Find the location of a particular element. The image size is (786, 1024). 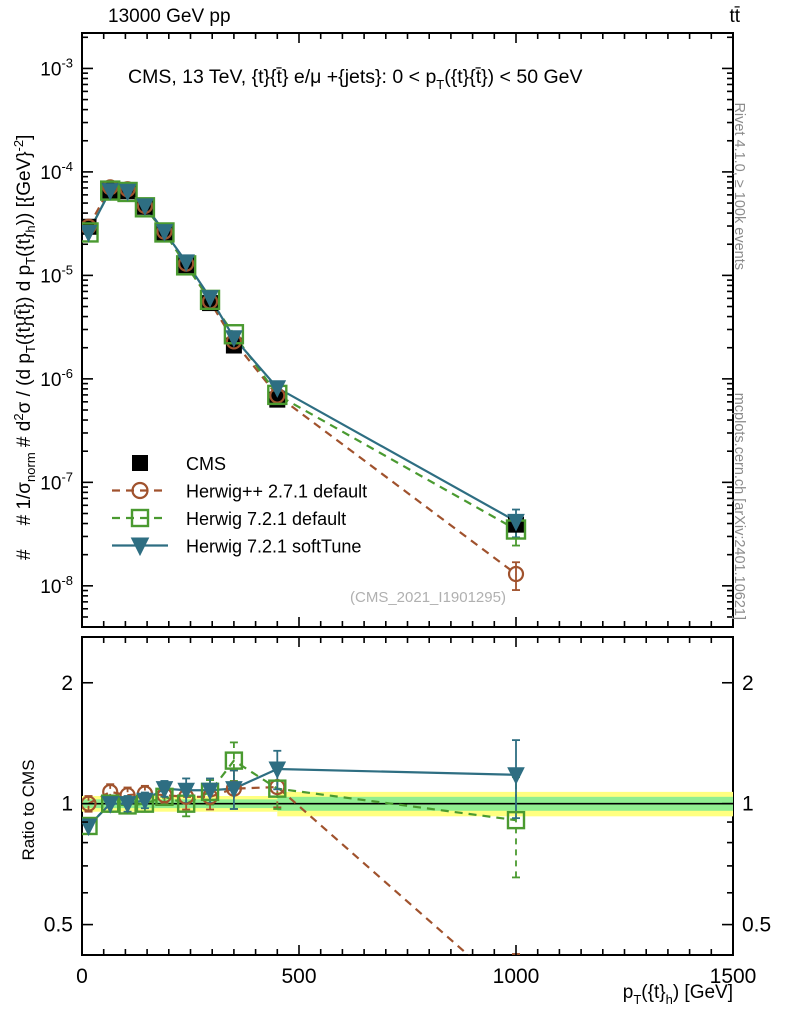

x-tick-labels: 0 500 1000 1500 is located at coordinates (416, 976).